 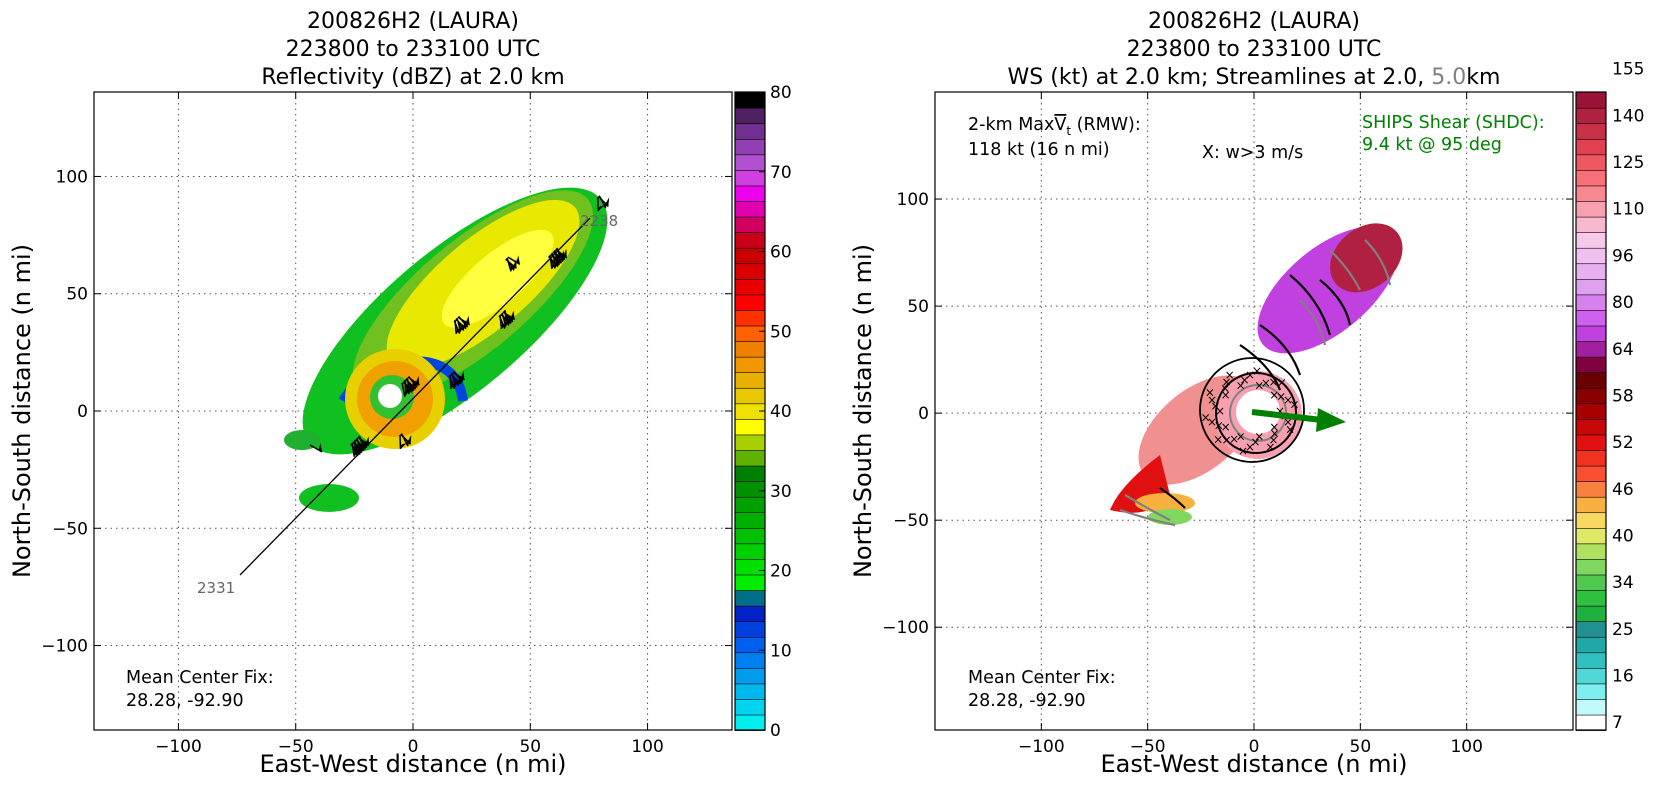 What do you see at coordinates (1623, 490) in the screenshot?
I see `right-colorbar-tick-label: 46` at bounding box center [1623, 490].